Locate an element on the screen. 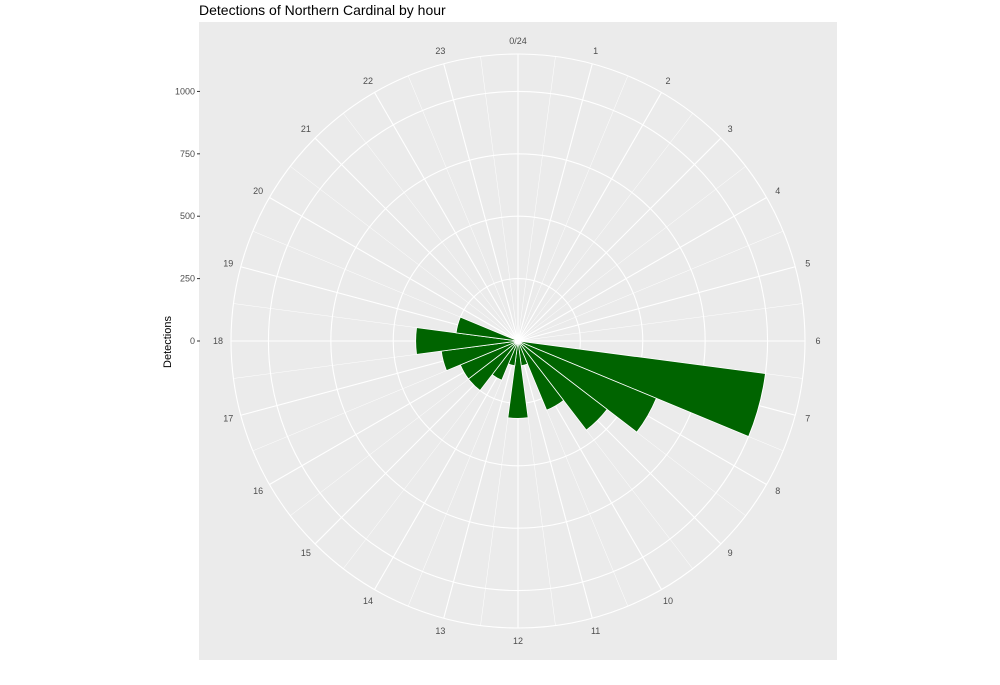 Image resolution: width=1000 pixels, height=685 pixels. hour-label-14: 14 is located at coordinates (368, 601).